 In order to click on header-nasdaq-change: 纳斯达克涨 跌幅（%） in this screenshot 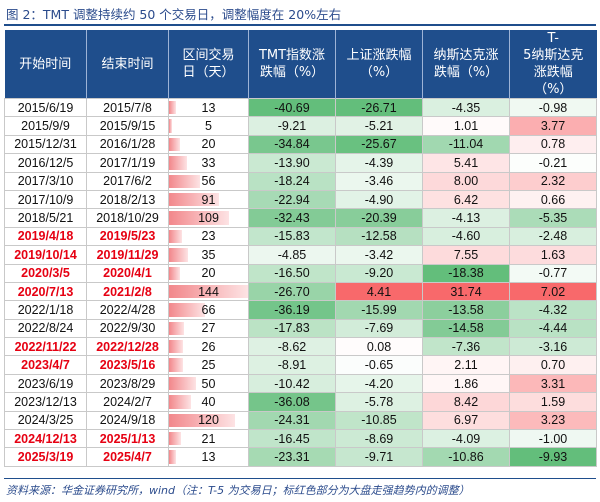, I will do `click(466, 64)`.